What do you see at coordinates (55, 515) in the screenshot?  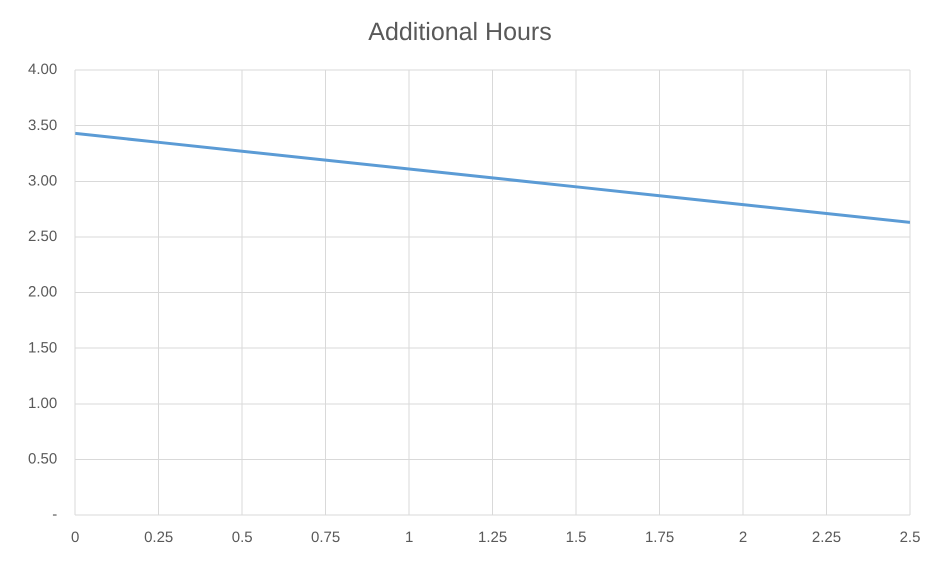 I see `y-tick-label: -` at bounding box center [55, 515].